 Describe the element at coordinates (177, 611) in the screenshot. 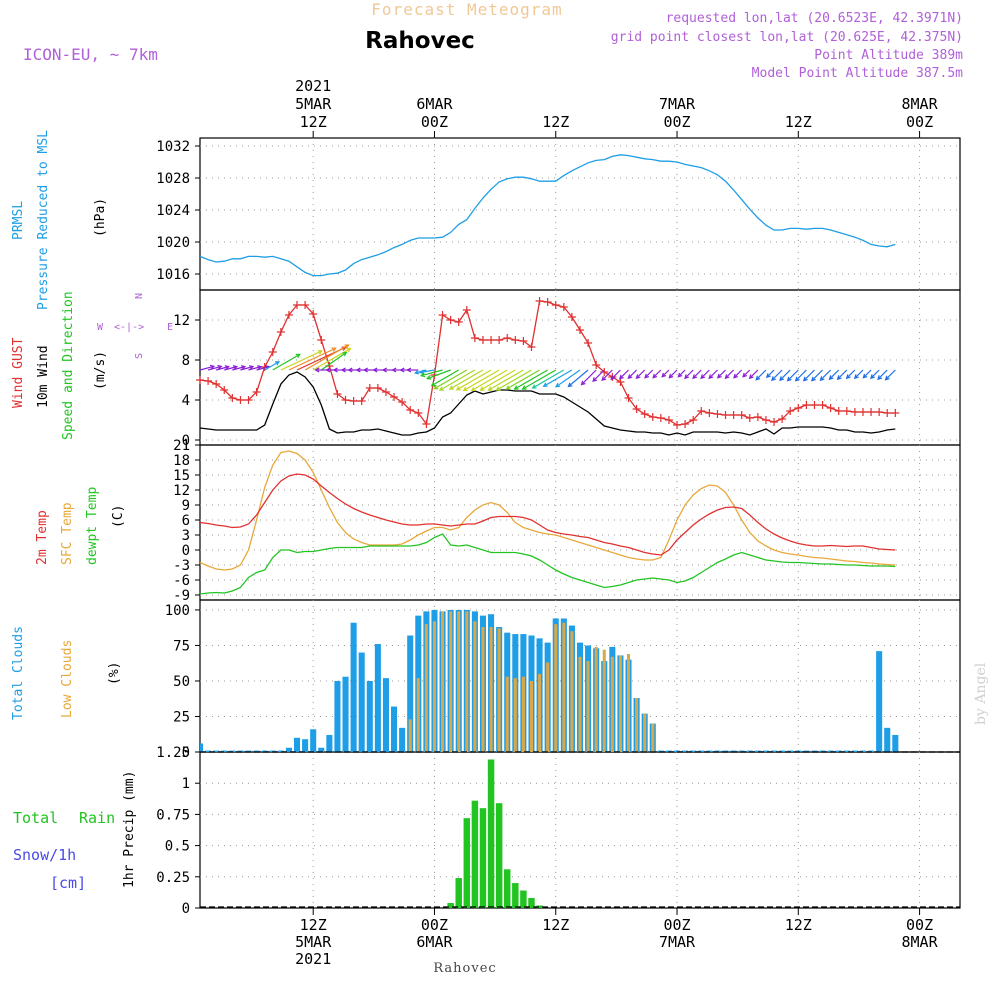

I see `clouds-ytick-label: 100` at that location.